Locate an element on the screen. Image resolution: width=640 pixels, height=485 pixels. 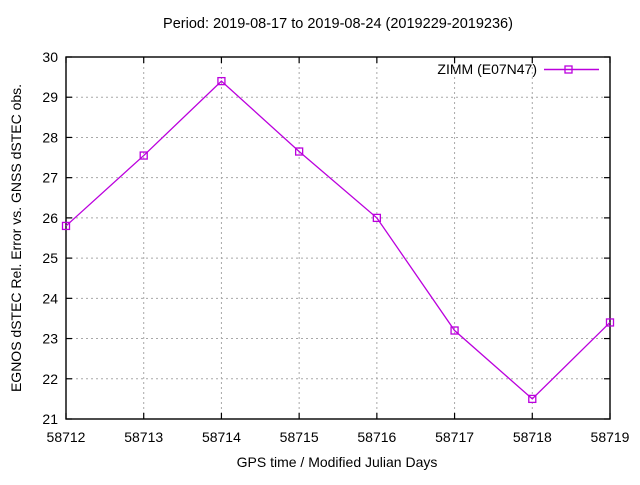
y-tick-label: 21 is located at coordinates (50, 419).